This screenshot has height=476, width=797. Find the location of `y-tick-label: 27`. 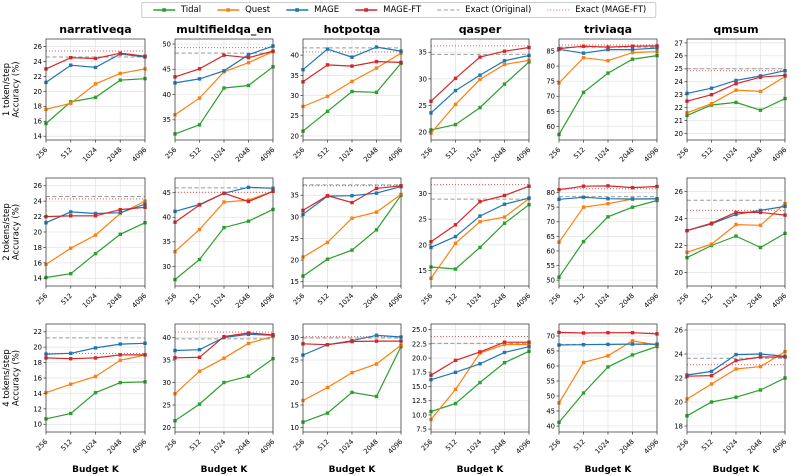

y-tick-label: 27 is located at coordinates (678, 43).